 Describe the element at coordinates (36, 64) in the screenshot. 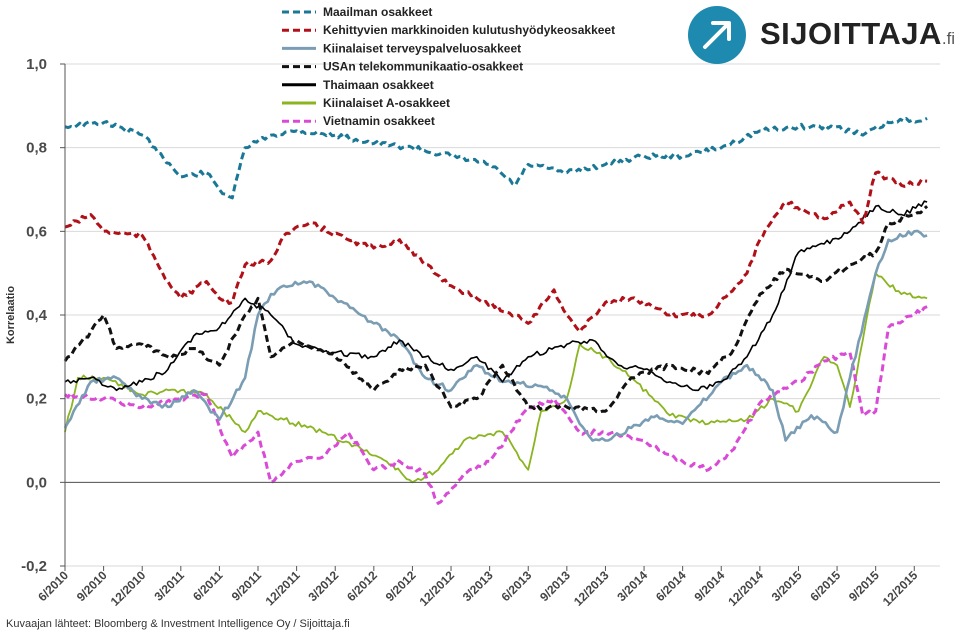

I see `y-tick-label: 1,0` at that location.